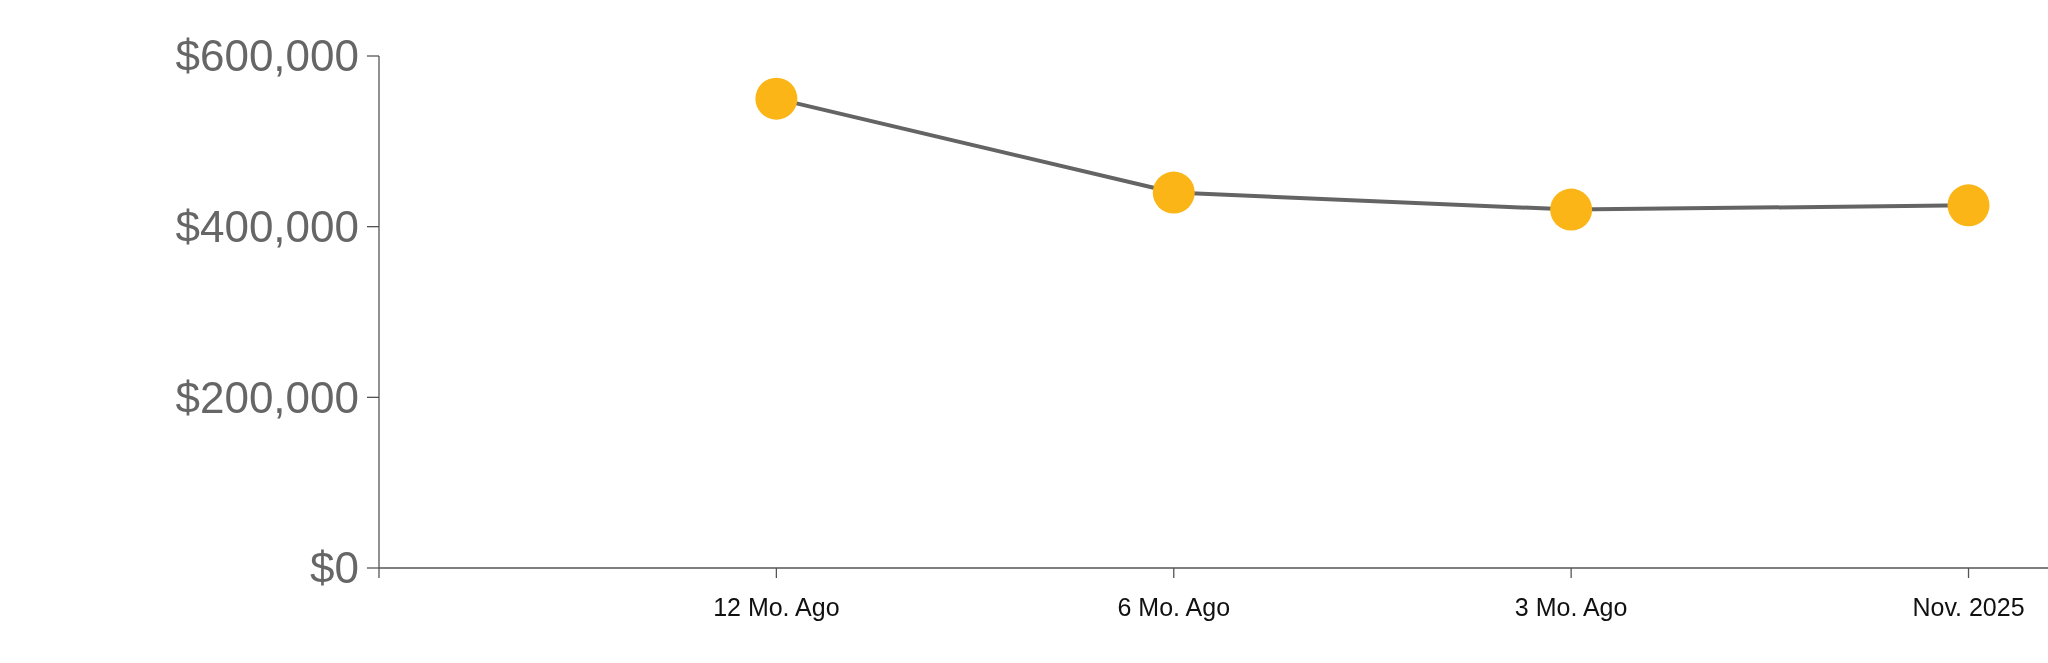 Image resolution: width=2048 pixels, height=663 pixels. Describe the element at coordinates (267, 397) in the screenshot. I see `y-tick-label: $200,000` at that location.